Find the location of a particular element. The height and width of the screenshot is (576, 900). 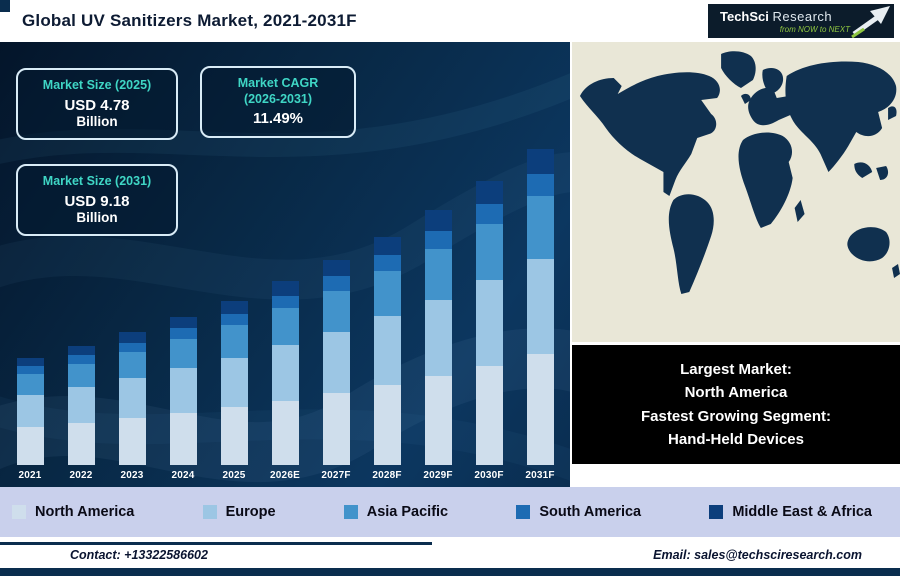

x-axis-label: 2022 is located at coordinates (81, 475).